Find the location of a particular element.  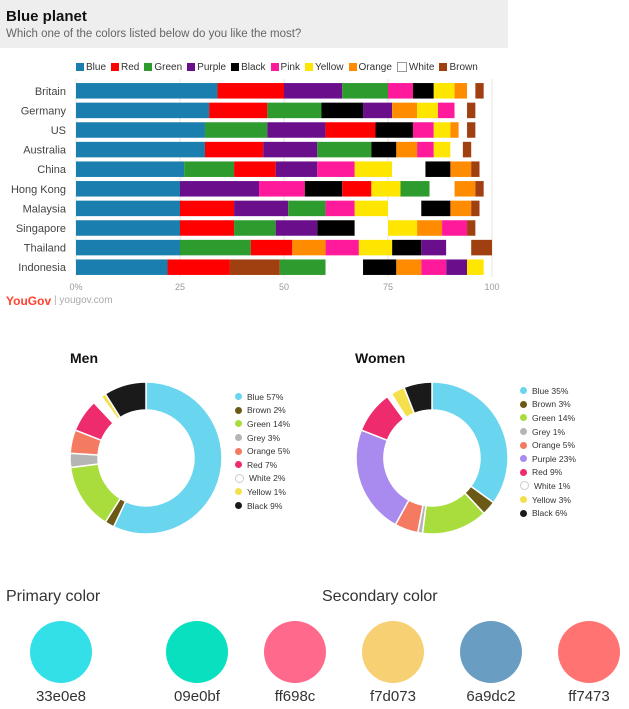

legend-item-blue: Blue is located at coordinates (91, 67).